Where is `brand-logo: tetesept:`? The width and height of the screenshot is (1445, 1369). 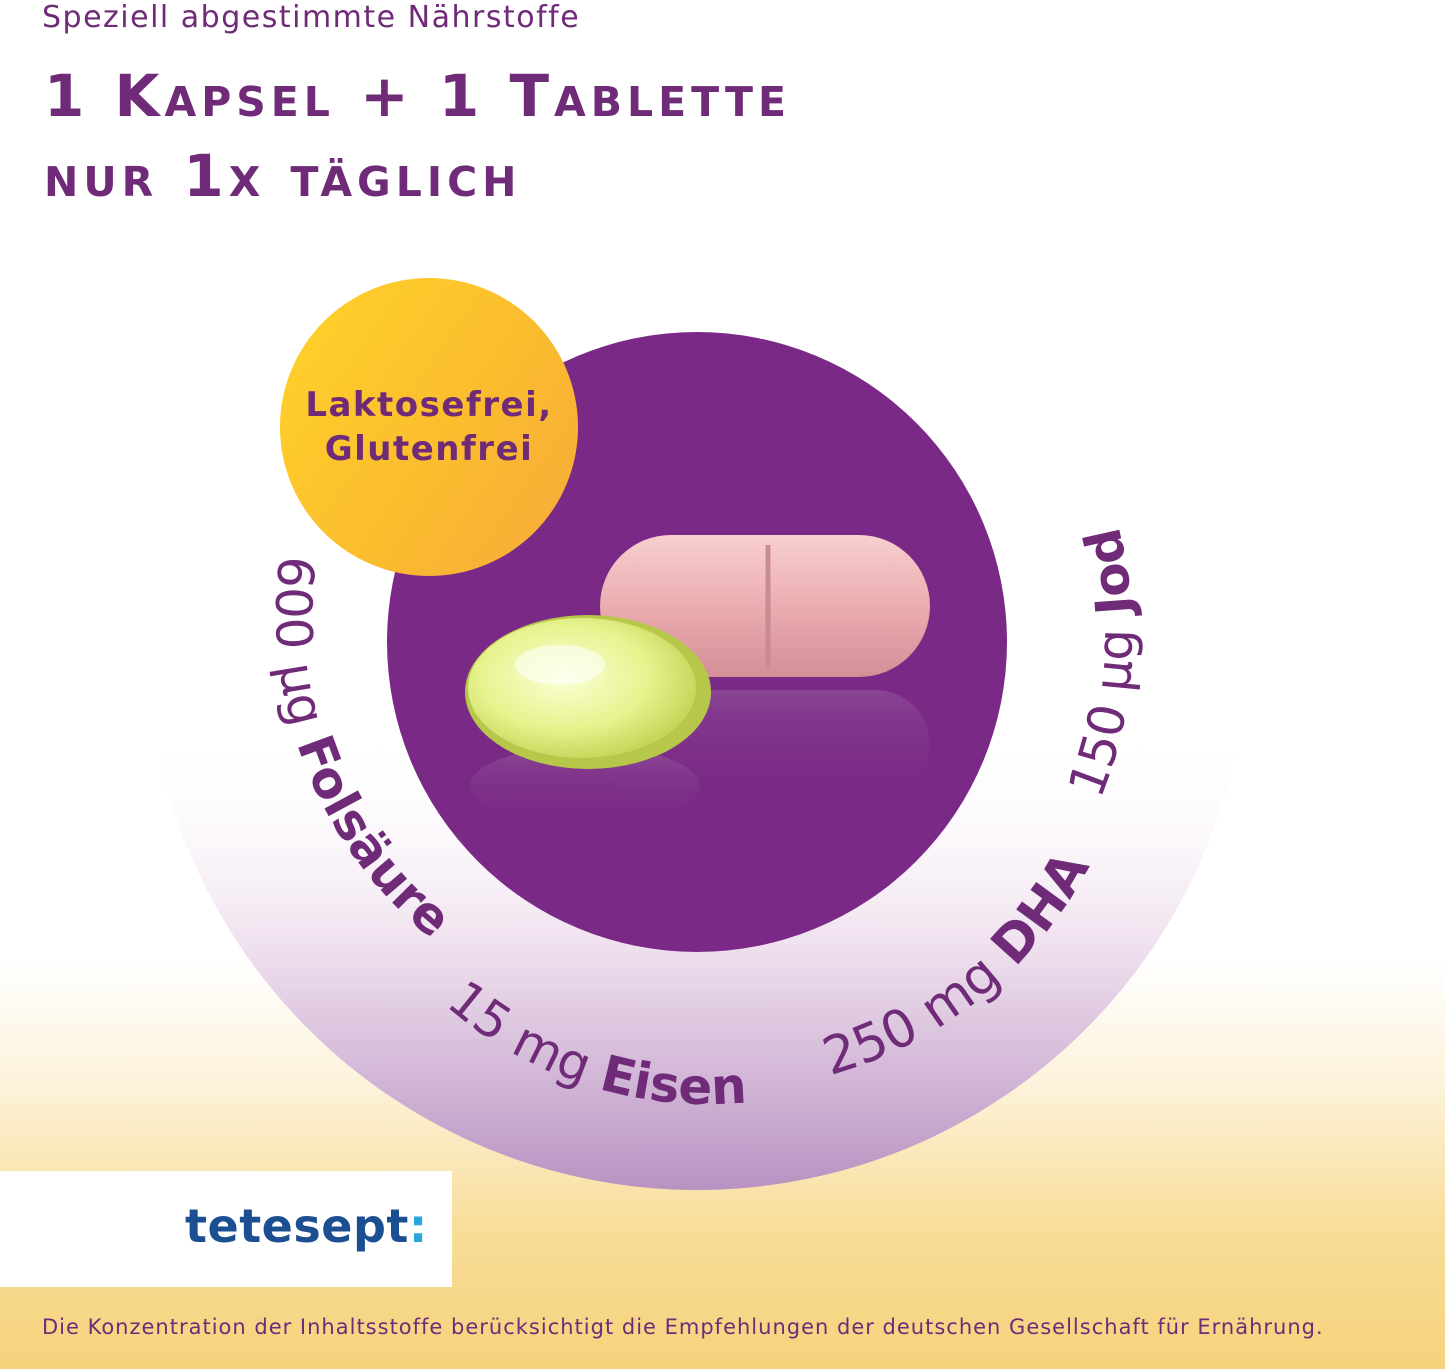
brand-logo: tetesept: is located at coordinates (306, 1226).